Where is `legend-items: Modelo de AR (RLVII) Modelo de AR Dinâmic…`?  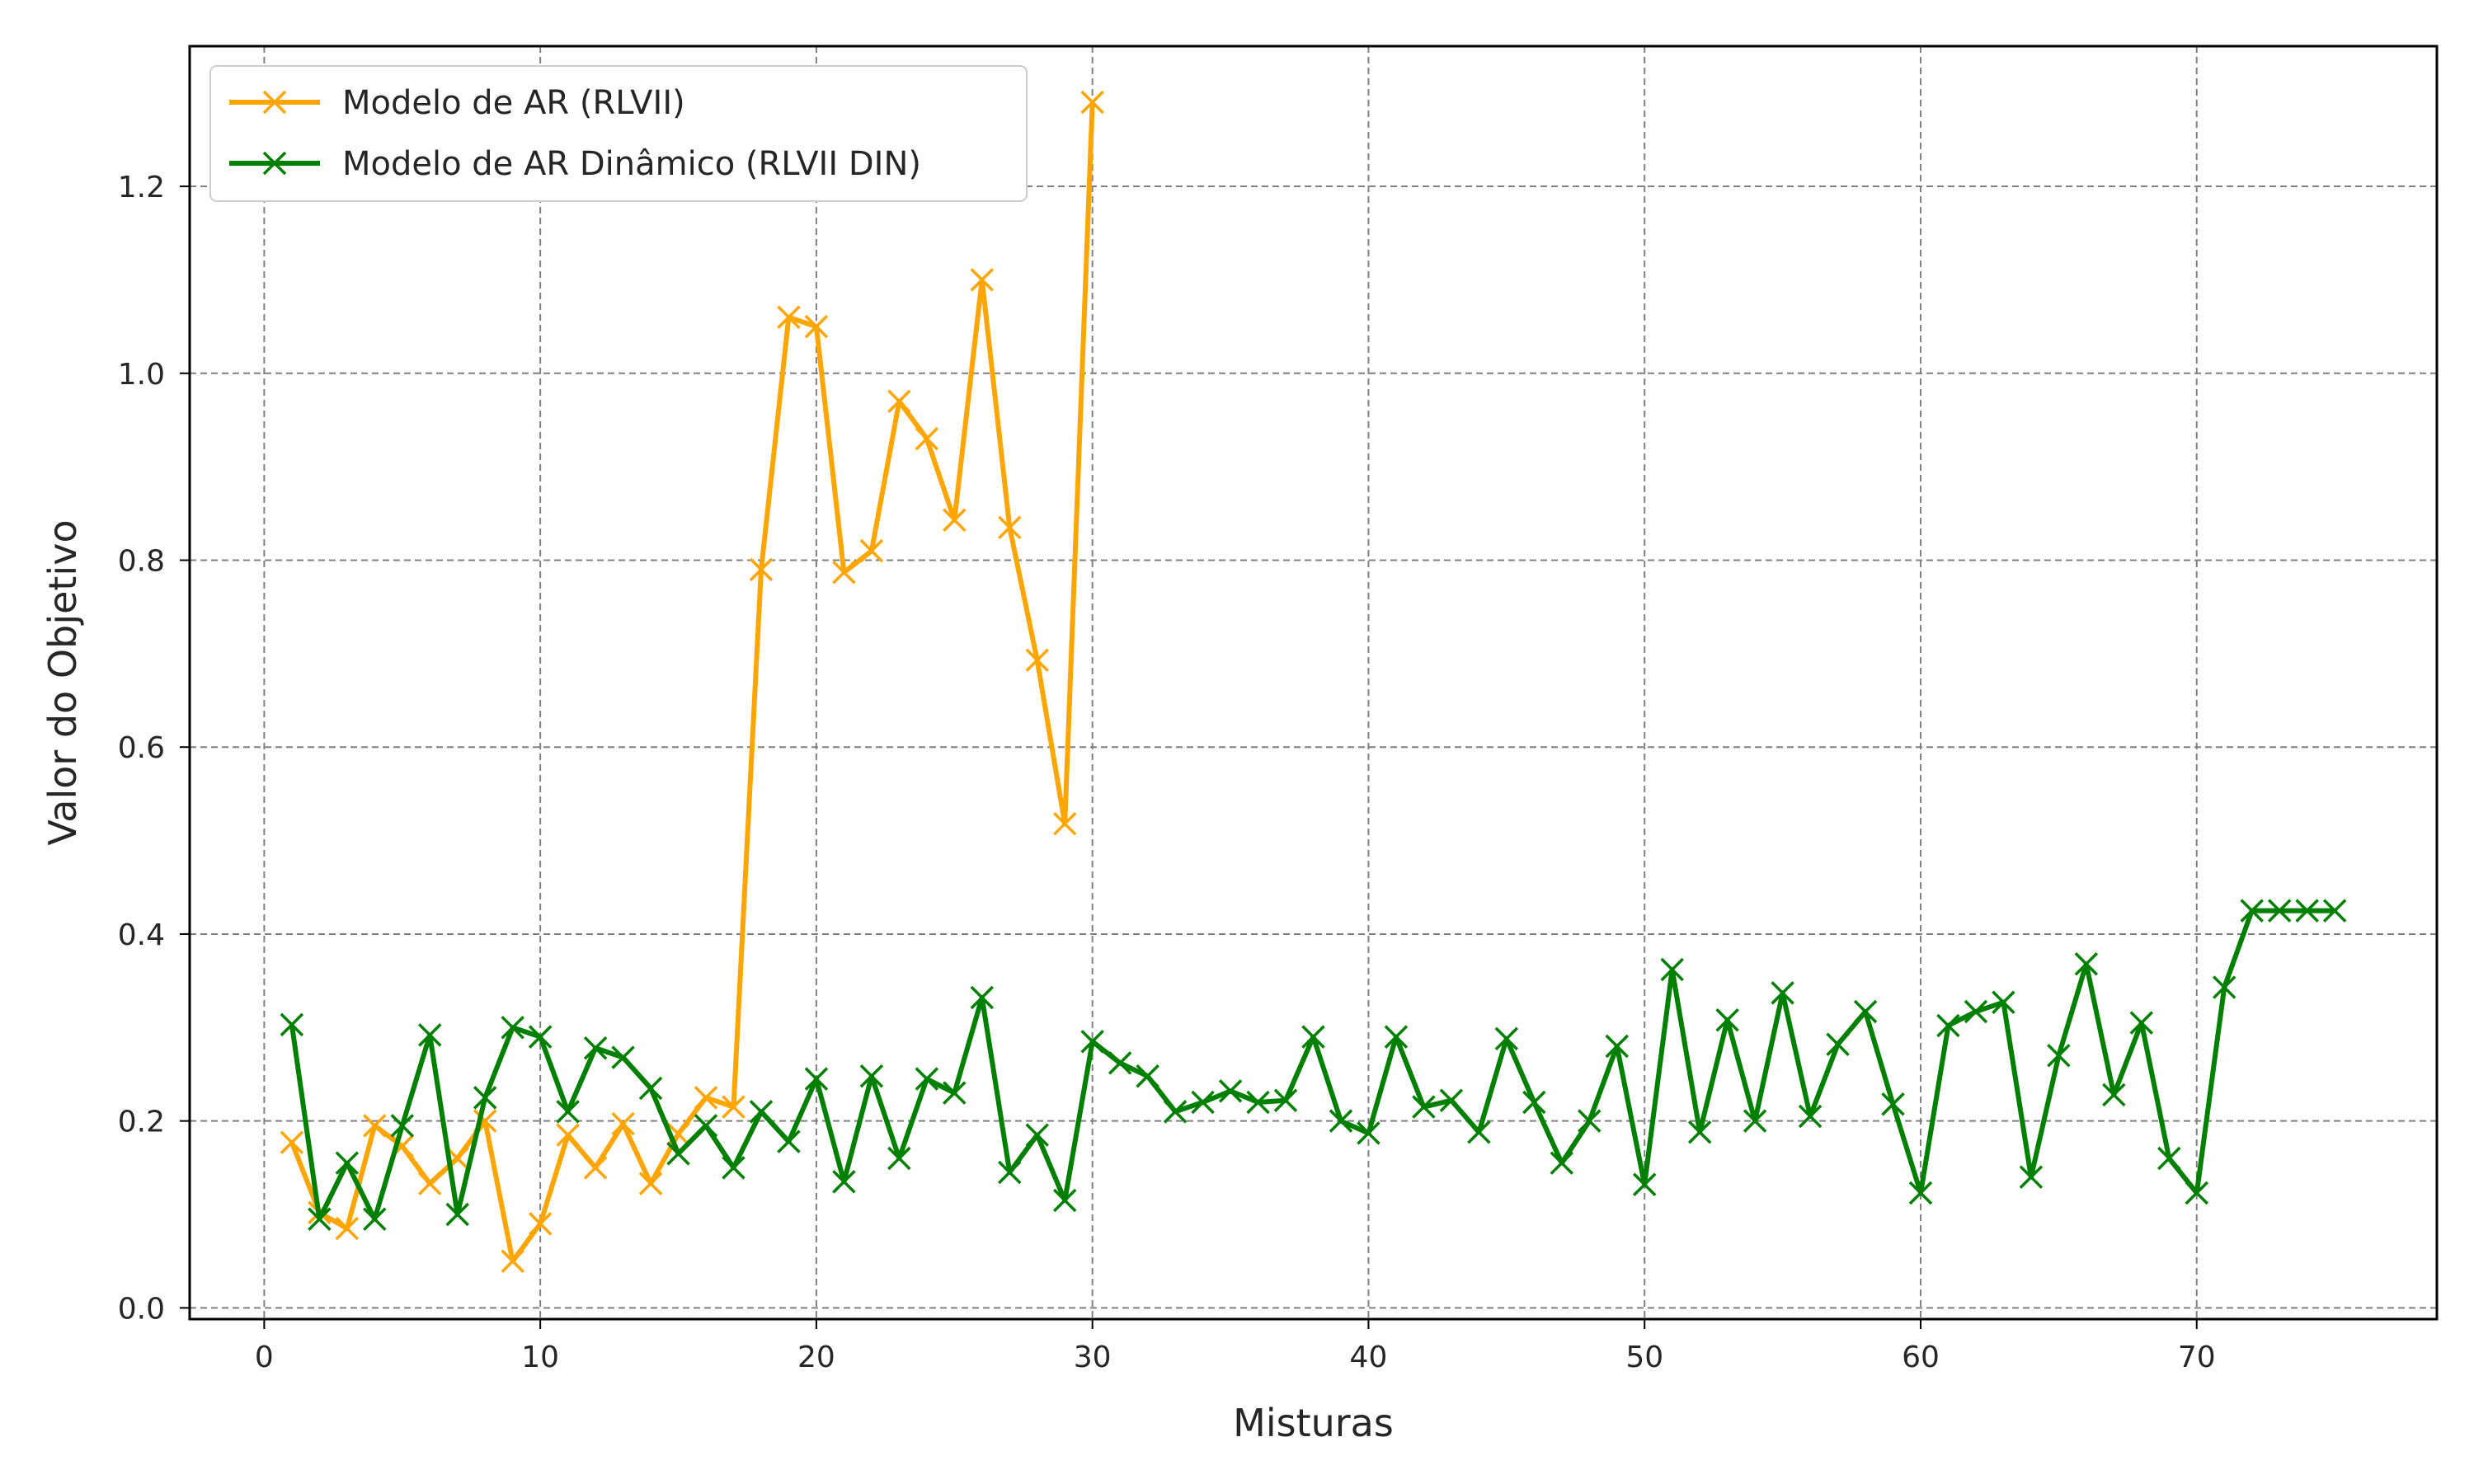 legend-items: Modelo de AR (RLVII) Modelo de AR Dinâmic… is located at coordinates (575, 133).